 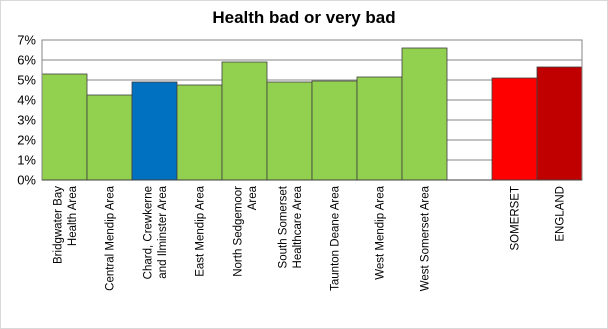 I want to click on x-tick-label: Chard, Crewkerne and Ilminster Area, so click(x=155, y=232).